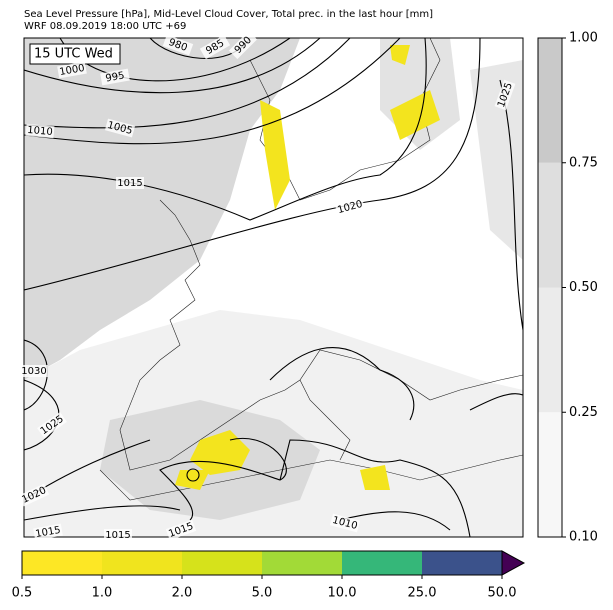 Image resolution: width=613 pixels, height=610 pixels. I want to click on tick-label: 50.0, so click(502, 593).